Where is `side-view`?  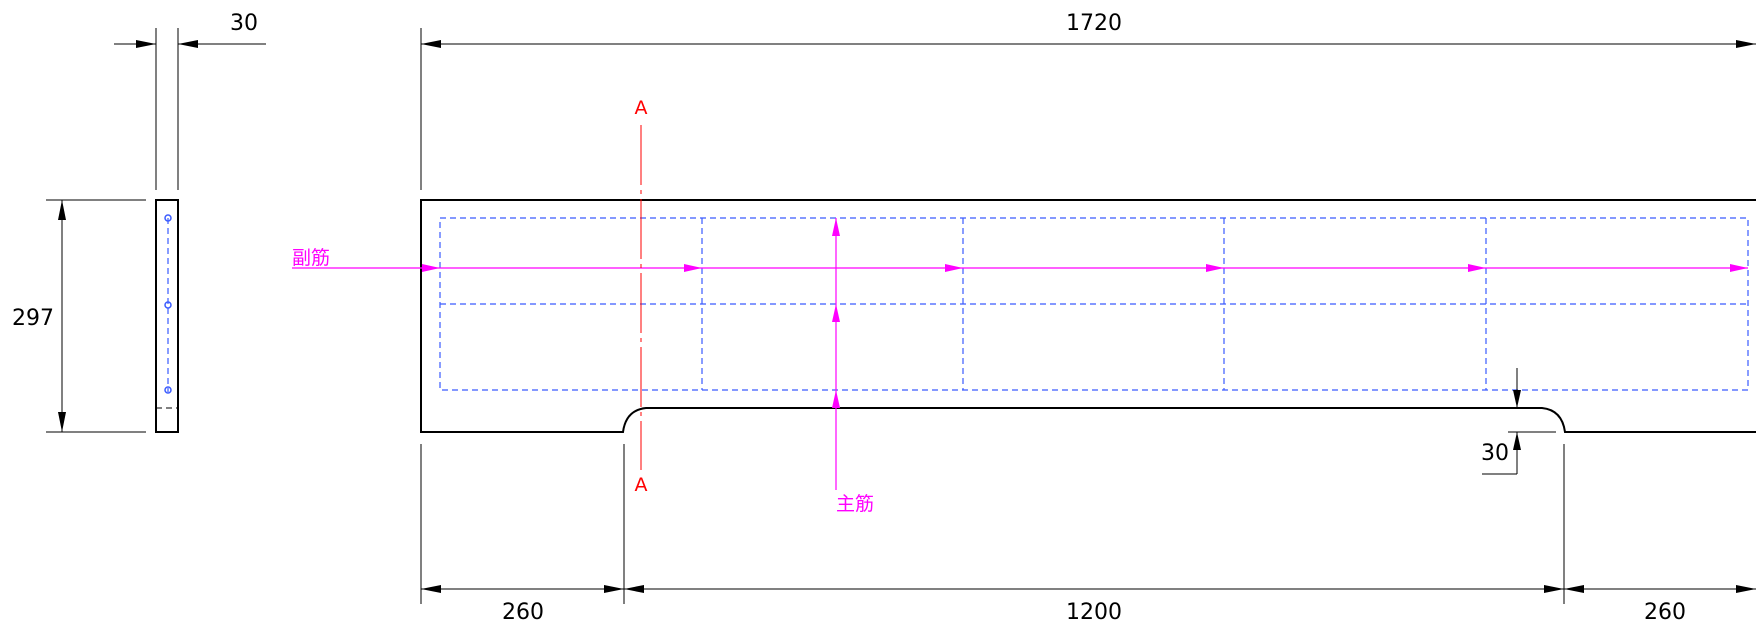 side-view is located at coordinates (167, 316).